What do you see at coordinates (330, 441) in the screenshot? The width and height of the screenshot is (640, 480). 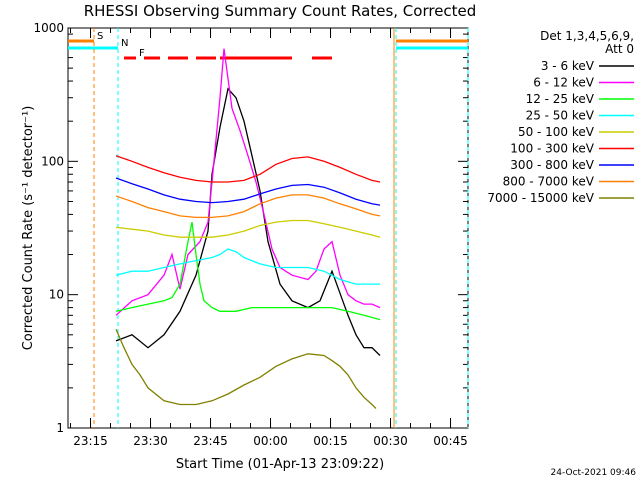 I see `x-tick-label: 00:15` at bounding box center [330, 441].